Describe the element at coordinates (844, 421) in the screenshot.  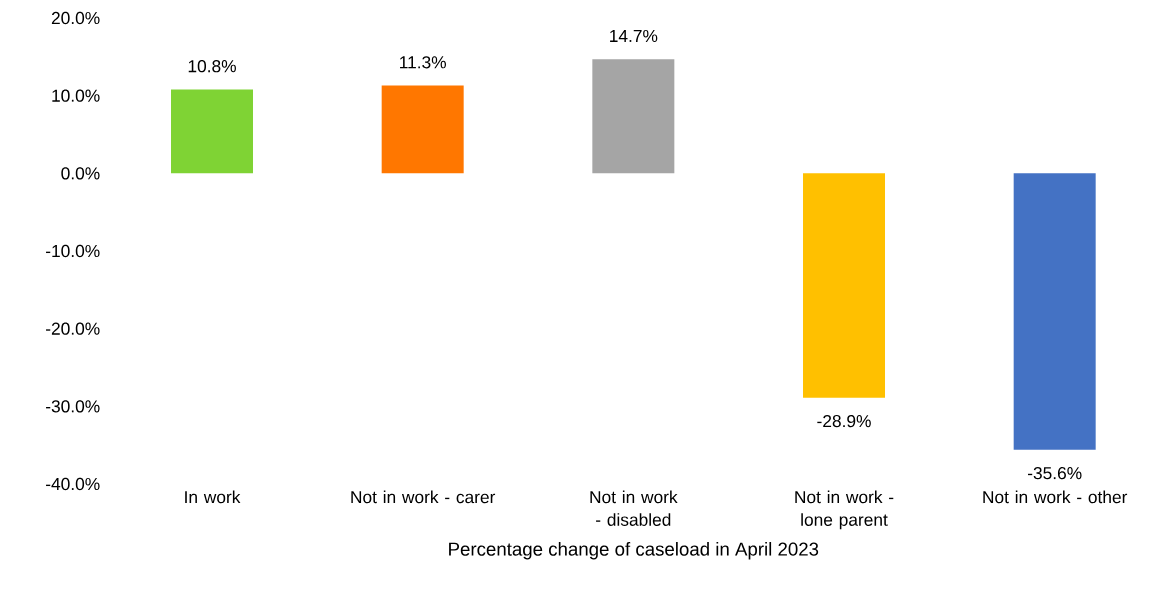
I see `data-label: -28.9%` at that location.